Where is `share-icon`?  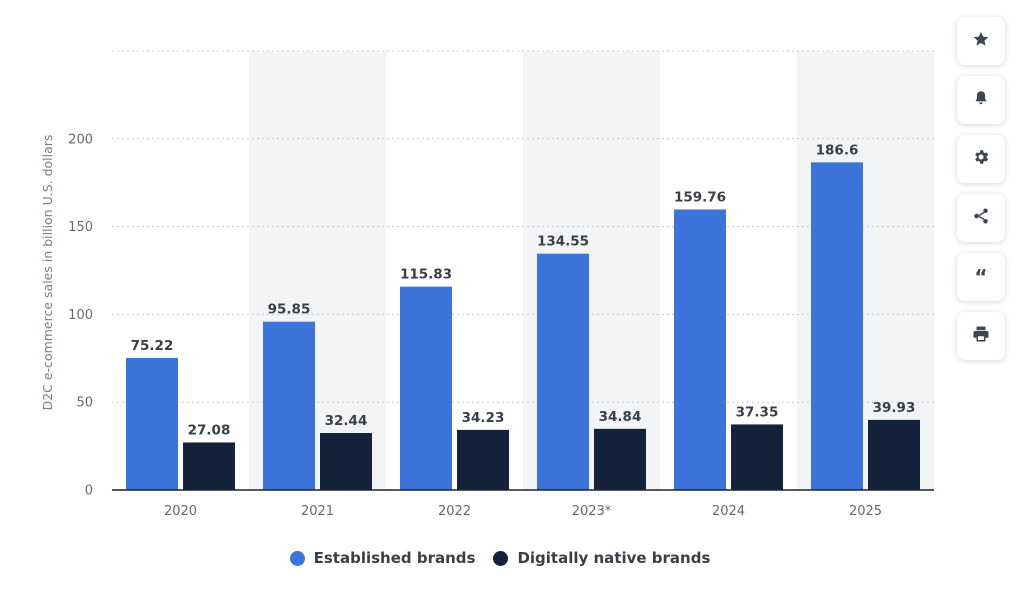
share-icon is located at coordinates (981, 218).